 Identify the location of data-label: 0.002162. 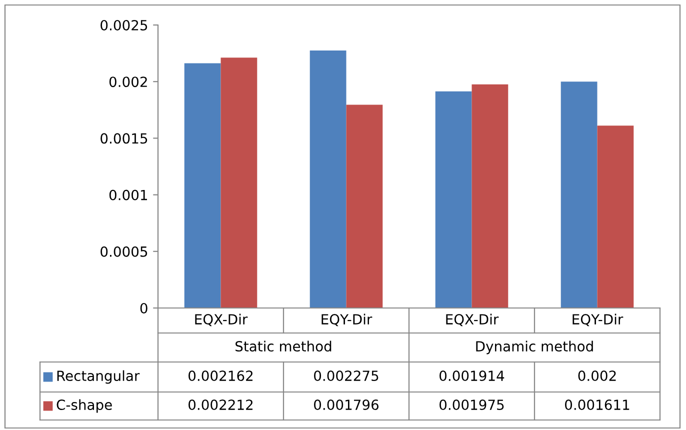
(220, 376).